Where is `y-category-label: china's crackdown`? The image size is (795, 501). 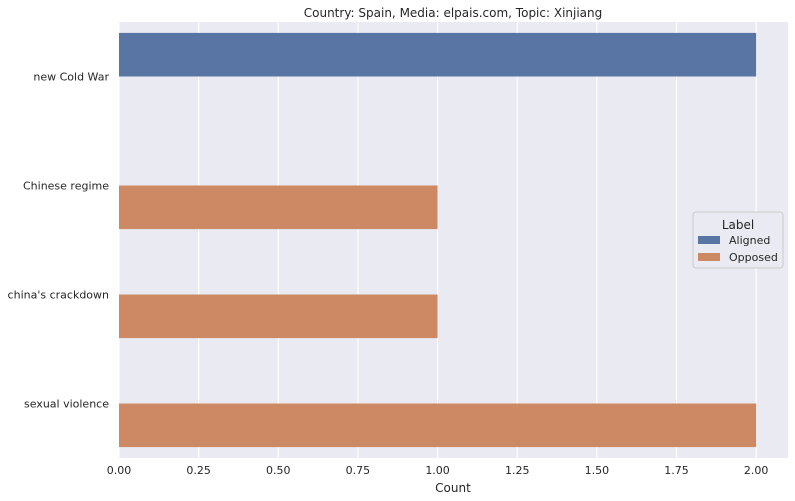
y-category-label: china's crackdown is located at coordinates (58, 295).